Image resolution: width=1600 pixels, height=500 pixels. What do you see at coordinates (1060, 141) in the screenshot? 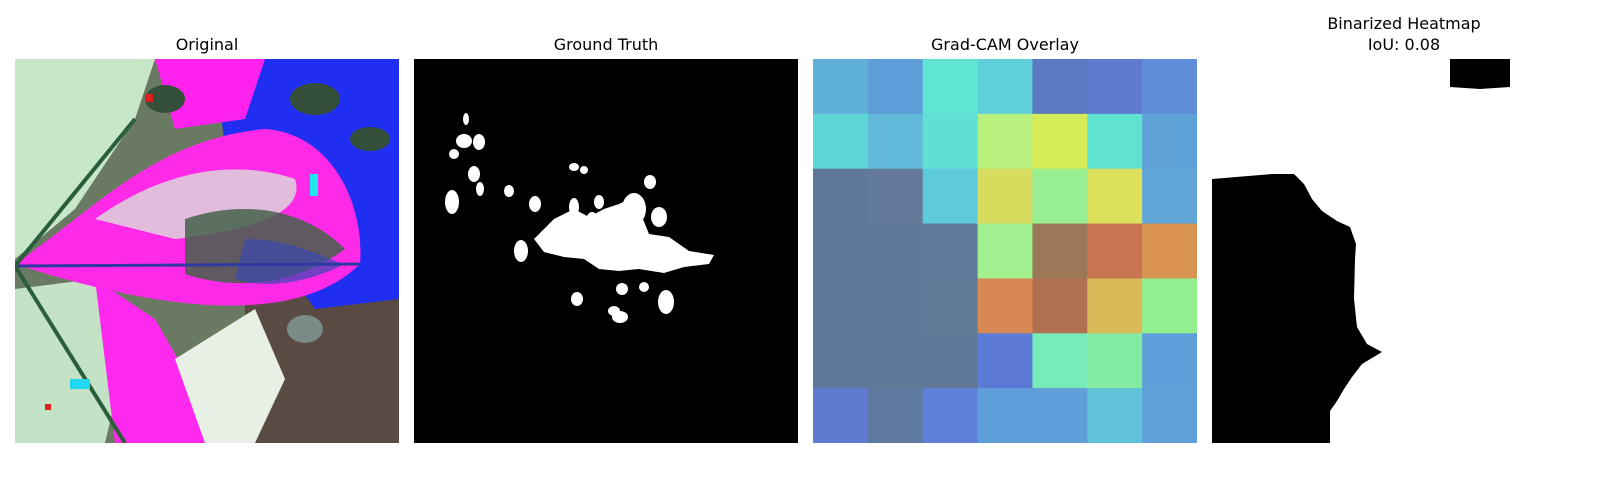
I see `gradcam-cell-r1-c4` at bounding box center [1060, 141].